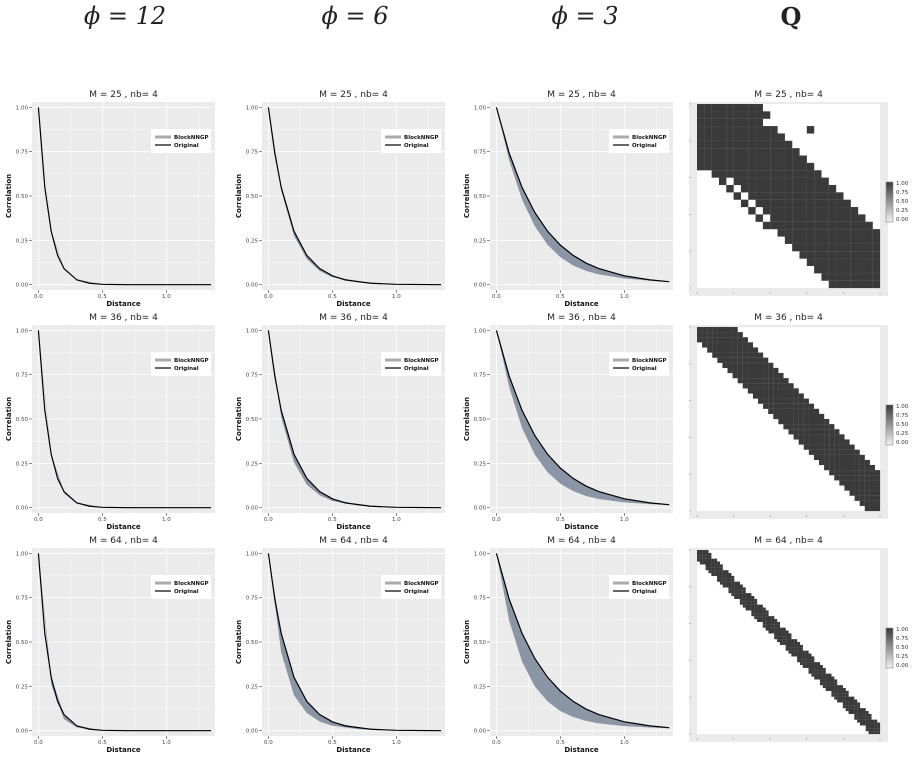 The height and width of the screenshot is (762, 919). What do you see at coordinates (496, 520) in the screenshot?
I see `x-tick-label: 0.0` at bounding box center [496, 520].